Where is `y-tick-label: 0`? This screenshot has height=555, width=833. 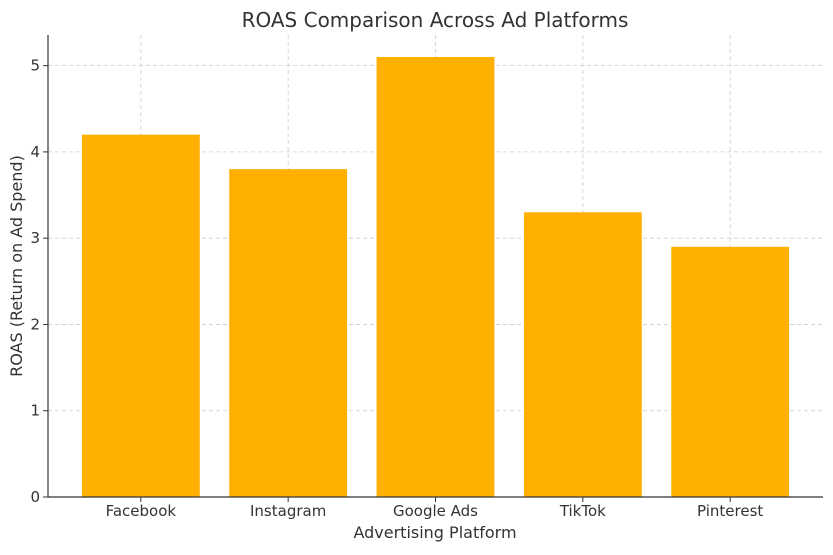 y-tick-label: 0 is located at coordinates (35, 497).